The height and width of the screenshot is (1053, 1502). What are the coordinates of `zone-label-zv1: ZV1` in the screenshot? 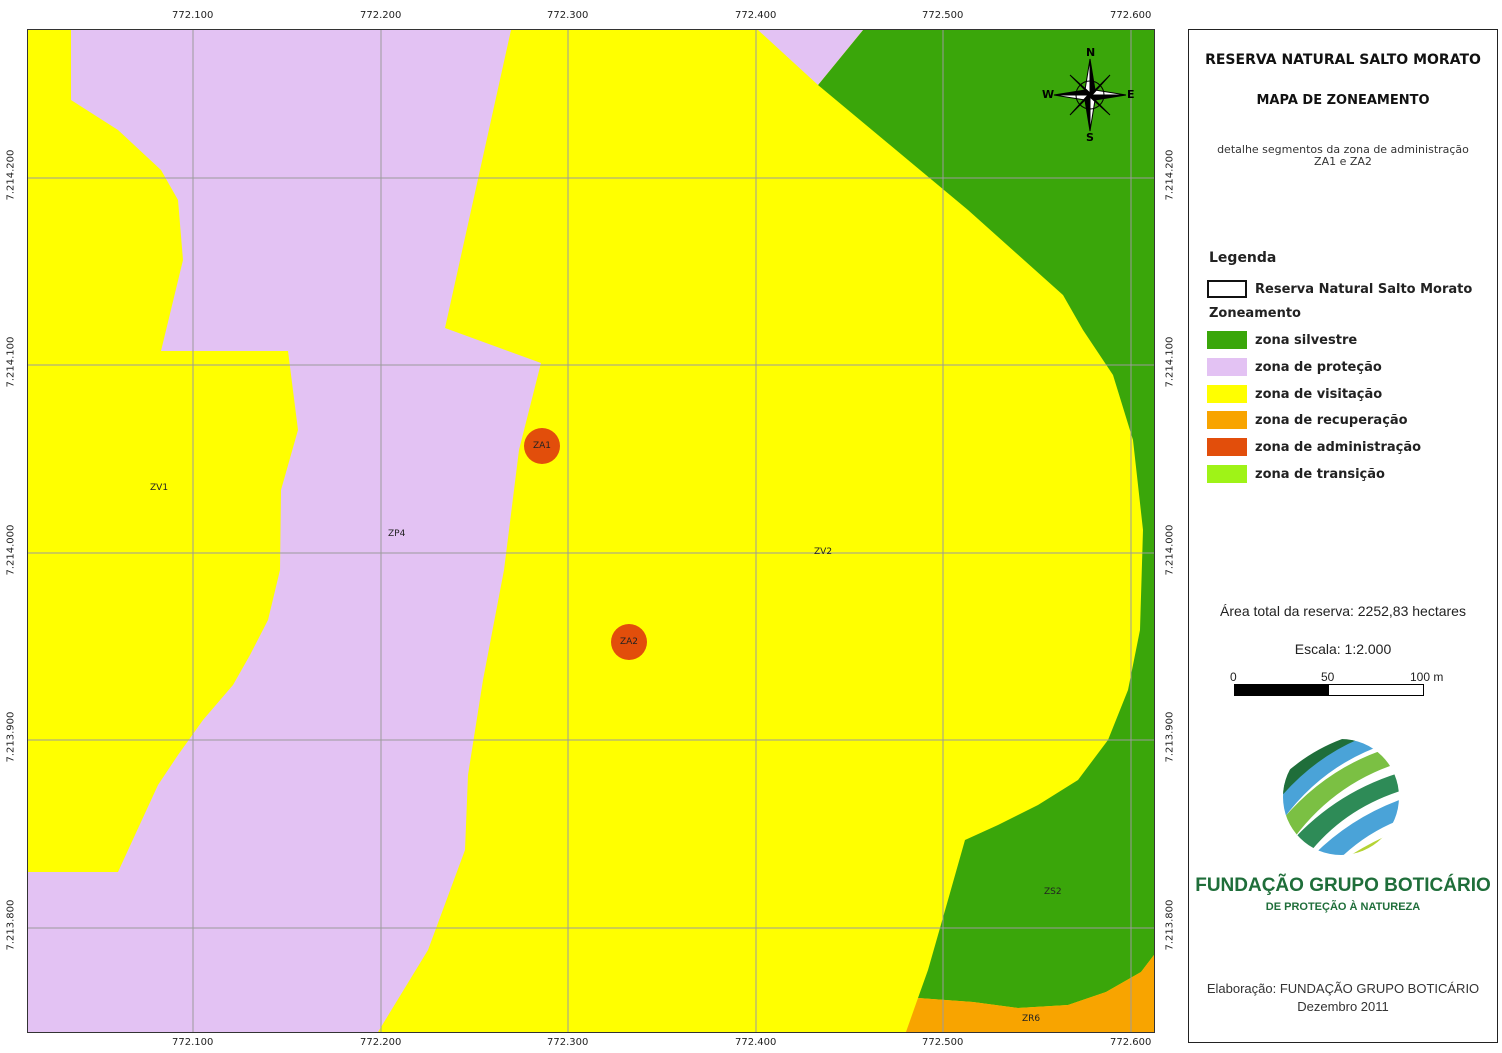 It's located at (159, 488).